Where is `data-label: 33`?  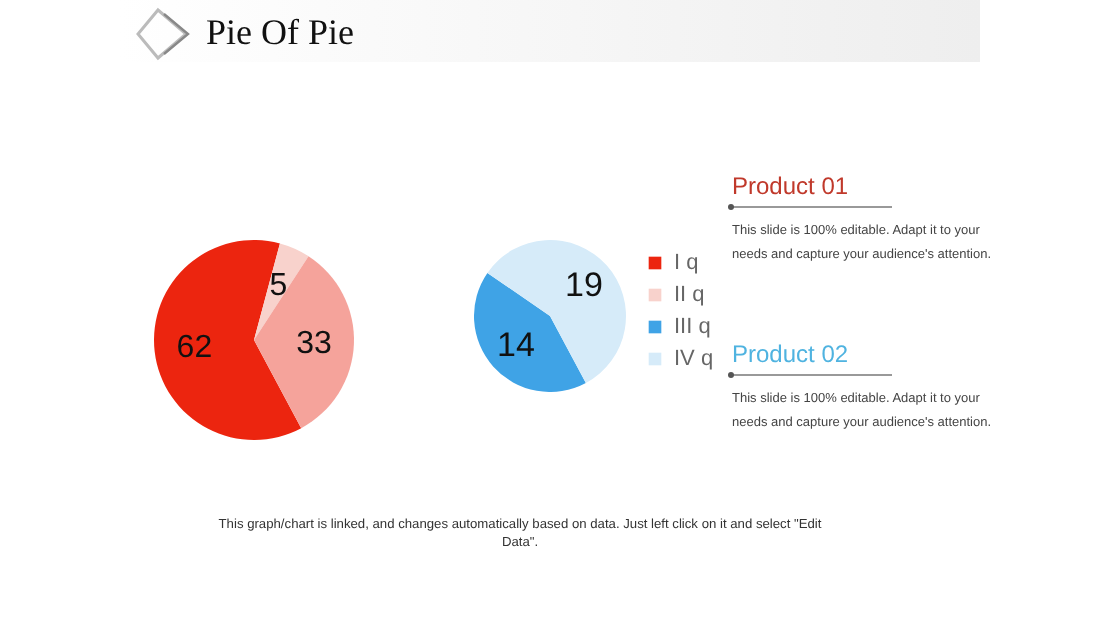 data-label: 33 is located at coordinates (314, 343).